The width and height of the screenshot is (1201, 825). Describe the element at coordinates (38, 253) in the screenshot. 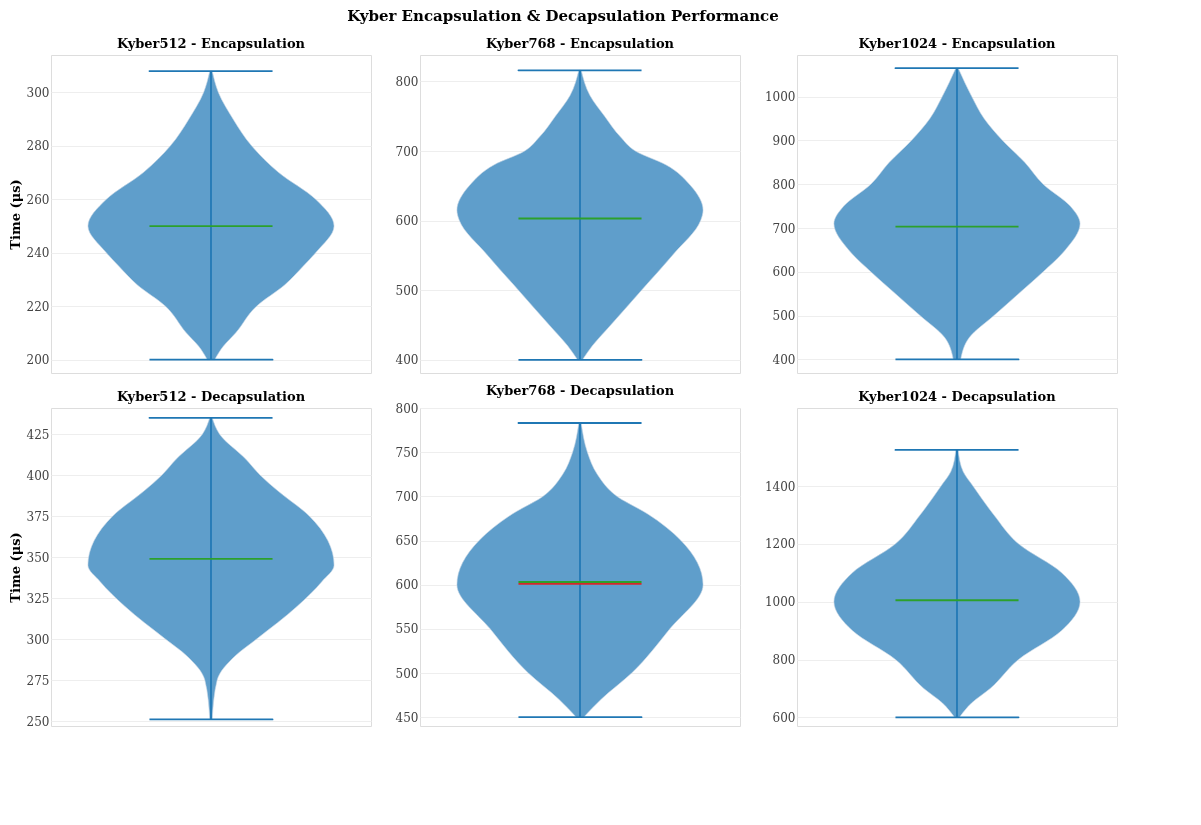

I see `y-tick-label: 240` at that location.